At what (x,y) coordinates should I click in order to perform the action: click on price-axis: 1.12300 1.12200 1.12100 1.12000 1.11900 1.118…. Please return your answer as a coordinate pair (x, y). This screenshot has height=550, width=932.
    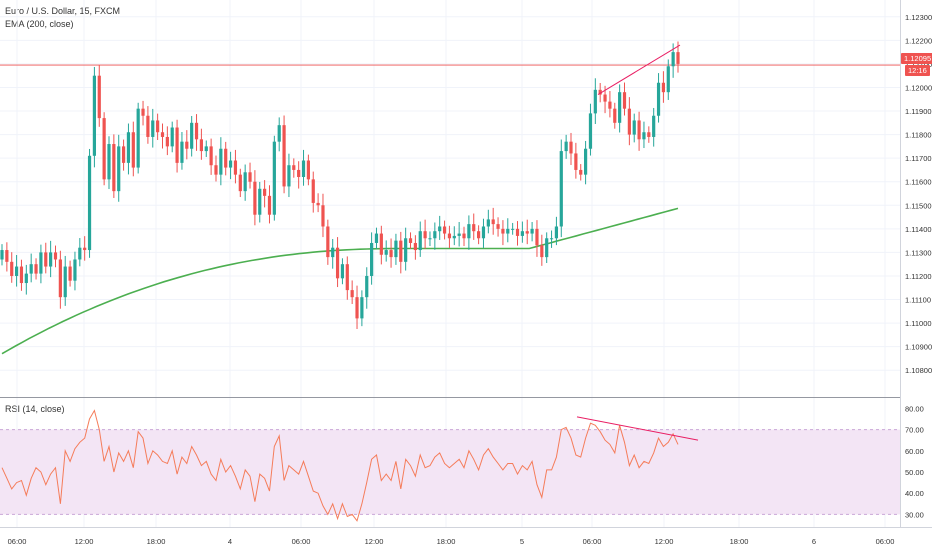
    Looking at the image, I should click on (918, 194).